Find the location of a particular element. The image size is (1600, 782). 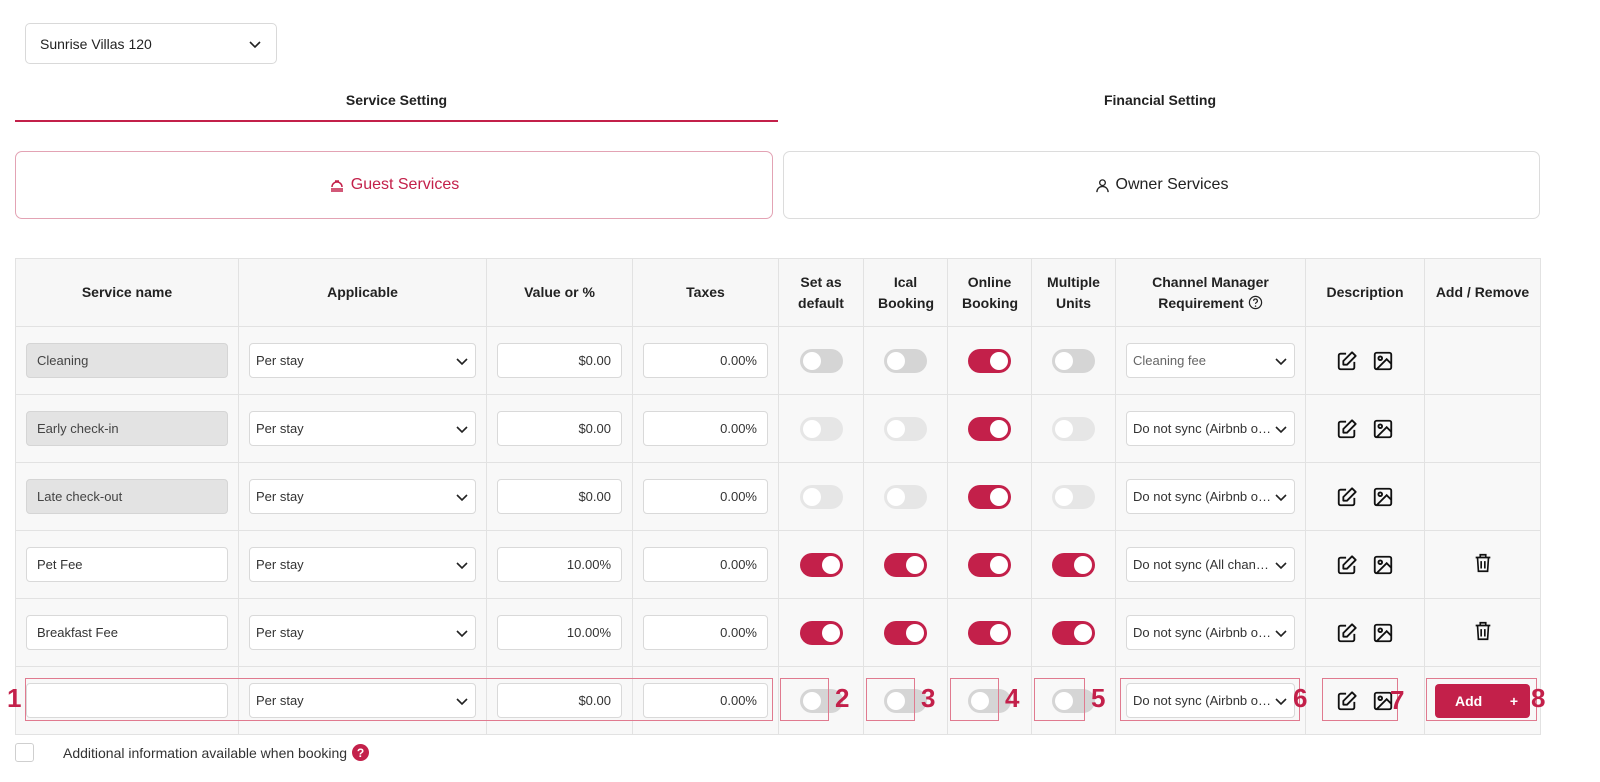

applicable-value: Per stay is located at coordinates (280, 496).